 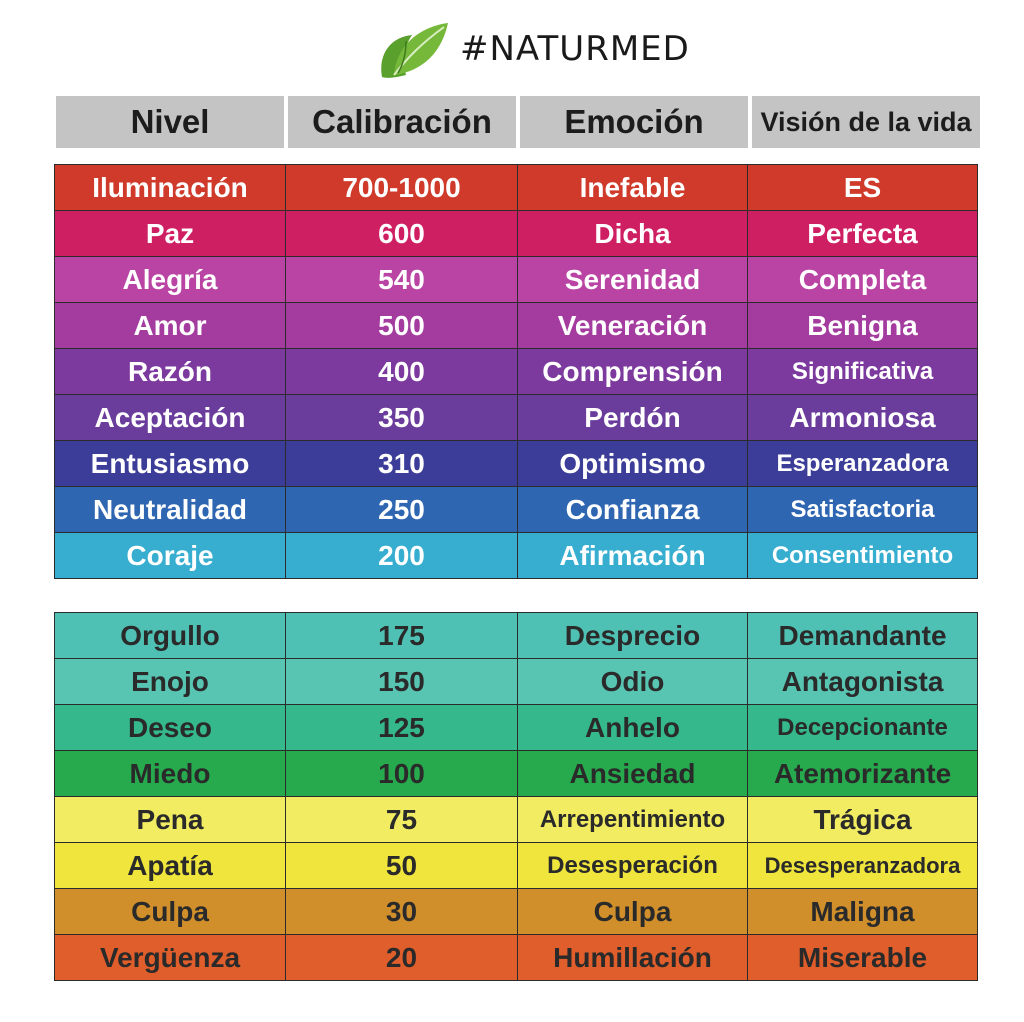 What do you see at coordinates (863, 372) in the screenshot?
I see `table-cell-vision: Significativa` at bounding box center [863, 372].